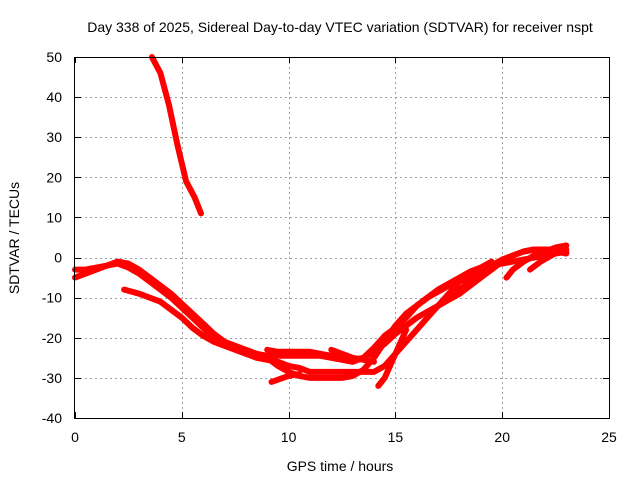  I want to click on x-tick-label: 15, so click(396, 437).